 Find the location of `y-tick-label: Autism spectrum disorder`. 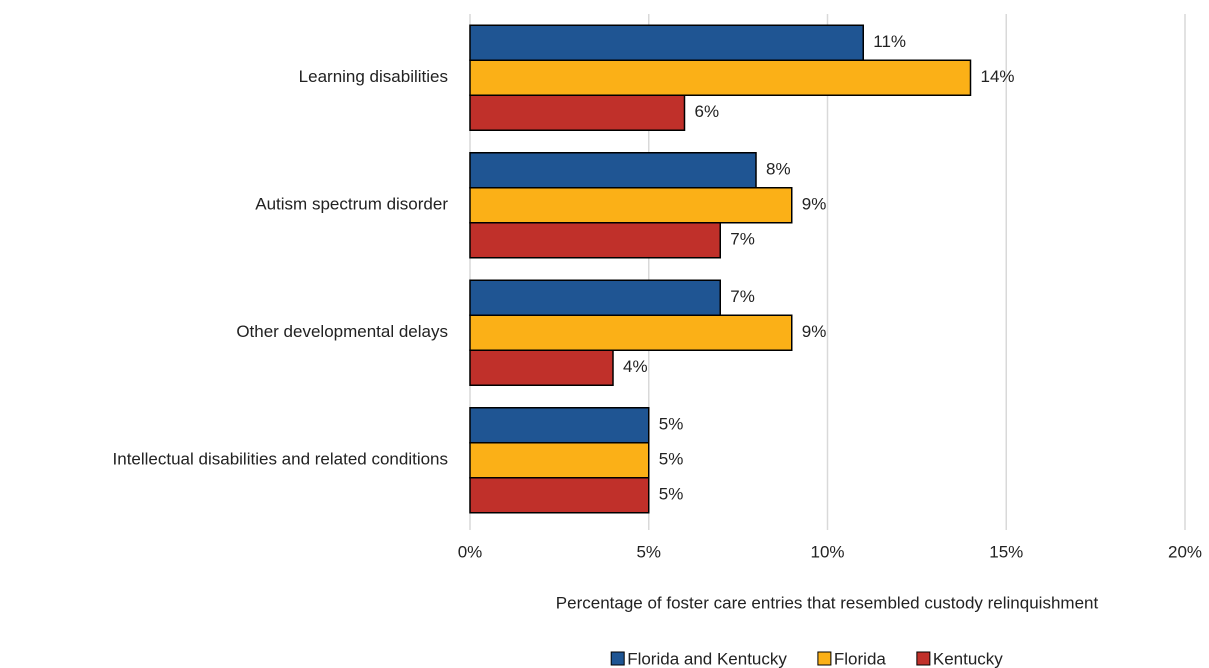

y-tick-label: Autism spectrum disorder is located at coordinates (351, 204).